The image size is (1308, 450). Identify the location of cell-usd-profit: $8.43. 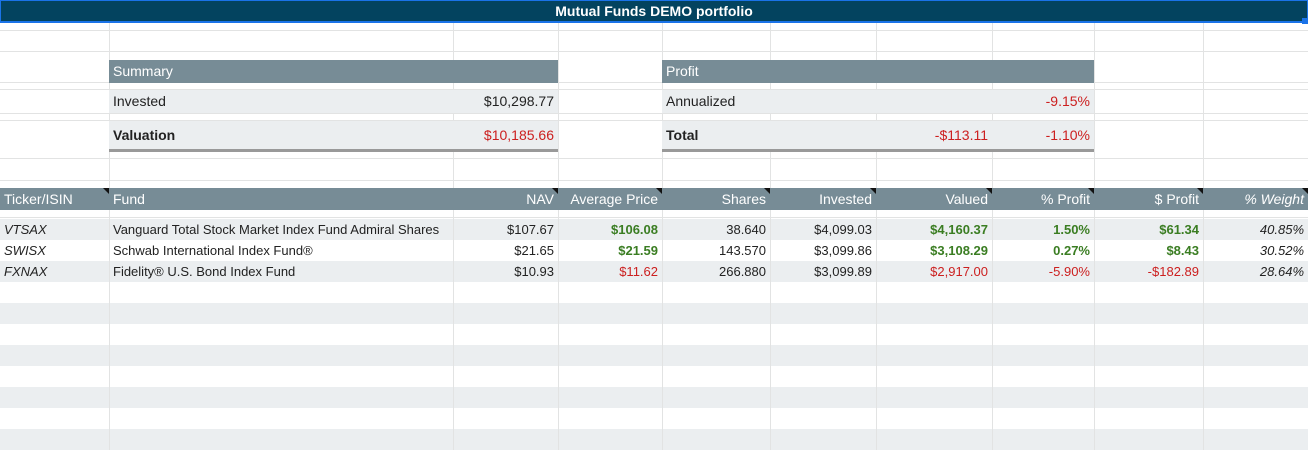
(1182, 250).